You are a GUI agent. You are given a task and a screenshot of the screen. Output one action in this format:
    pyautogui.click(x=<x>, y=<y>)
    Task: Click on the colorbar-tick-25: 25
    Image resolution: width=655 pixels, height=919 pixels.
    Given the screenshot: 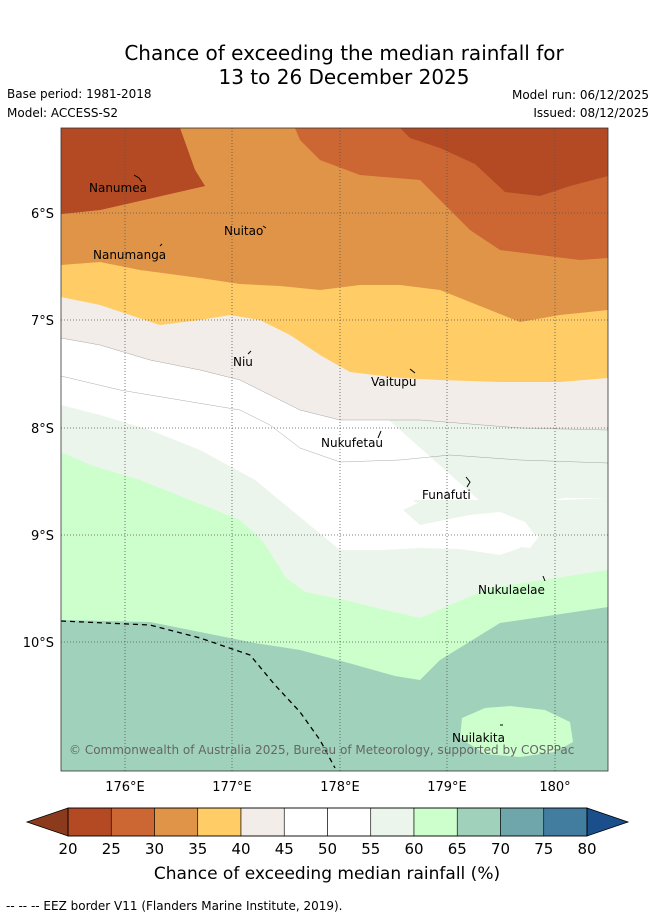 What is the action you would take?
    pyautogui.click(x=111, y=849)
    